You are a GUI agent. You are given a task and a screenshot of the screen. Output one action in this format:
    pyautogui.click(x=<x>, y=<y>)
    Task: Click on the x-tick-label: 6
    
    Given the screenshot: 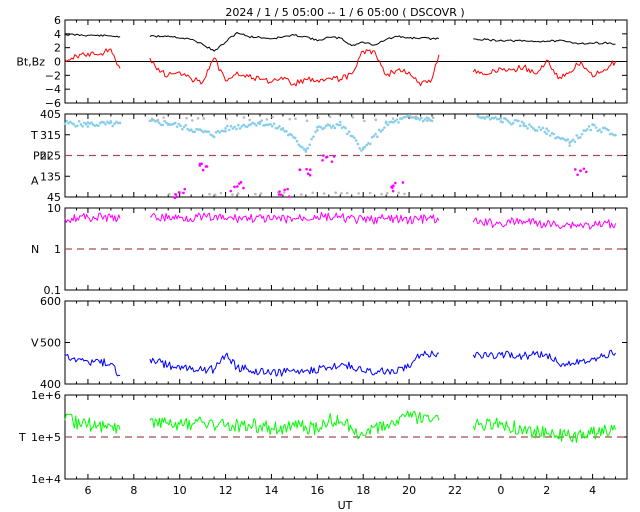 What is the action you would take?
    pyautogui.click(x=87, y=490)
    